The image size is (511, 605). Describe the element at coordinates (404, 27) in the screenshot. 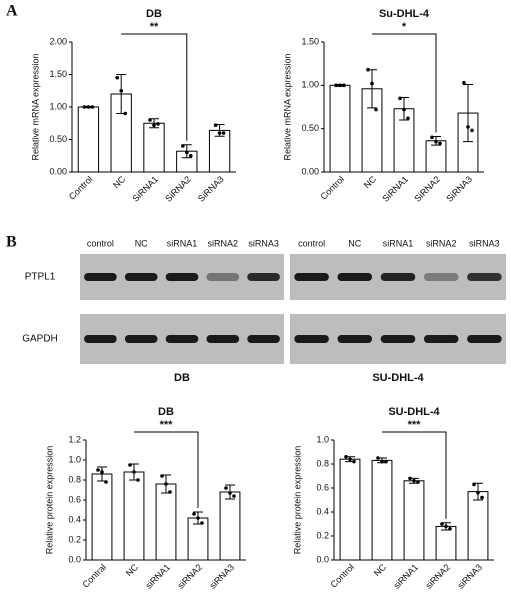

I see `significance-label: *` at that location.